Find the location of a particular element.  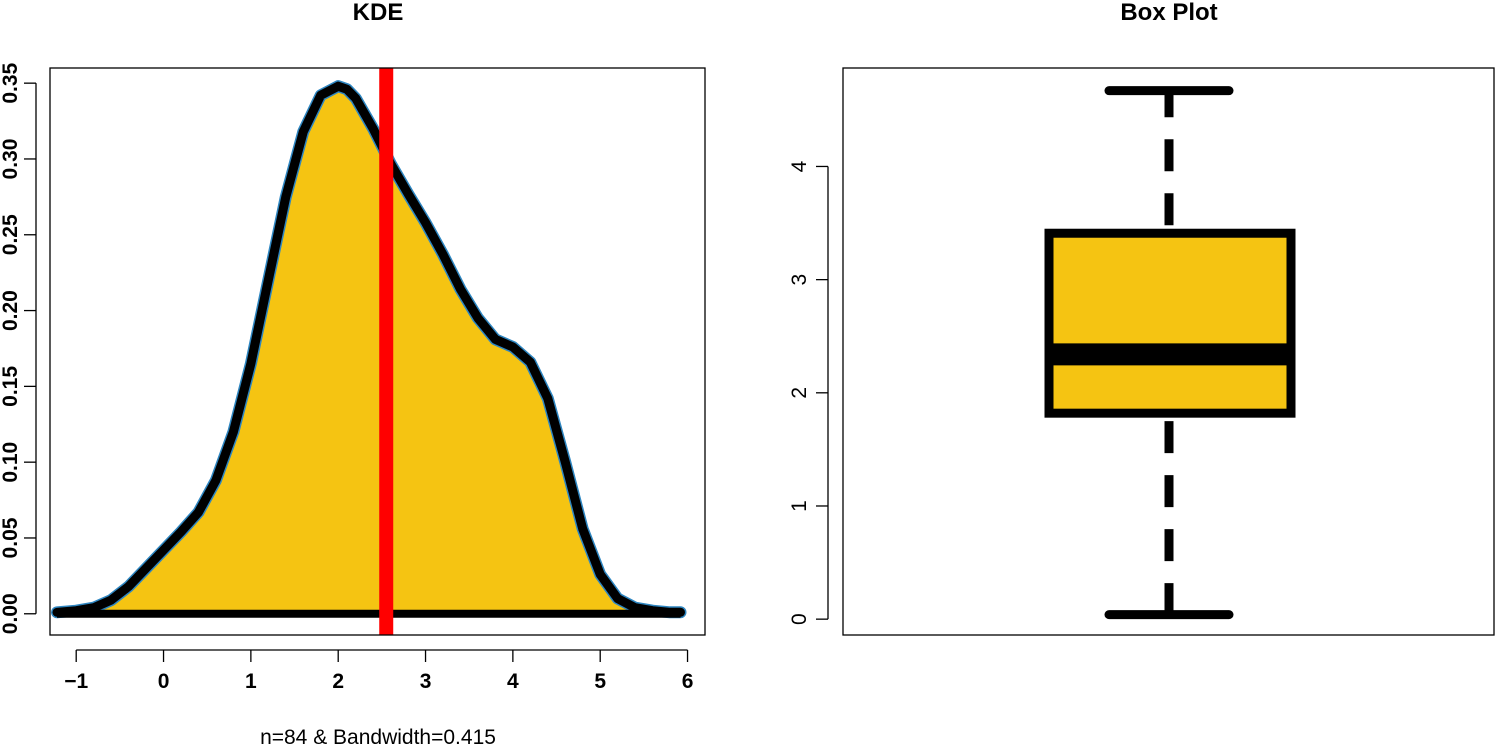

kde-x-tick-label: 0 is located at coordinates (164, 681).